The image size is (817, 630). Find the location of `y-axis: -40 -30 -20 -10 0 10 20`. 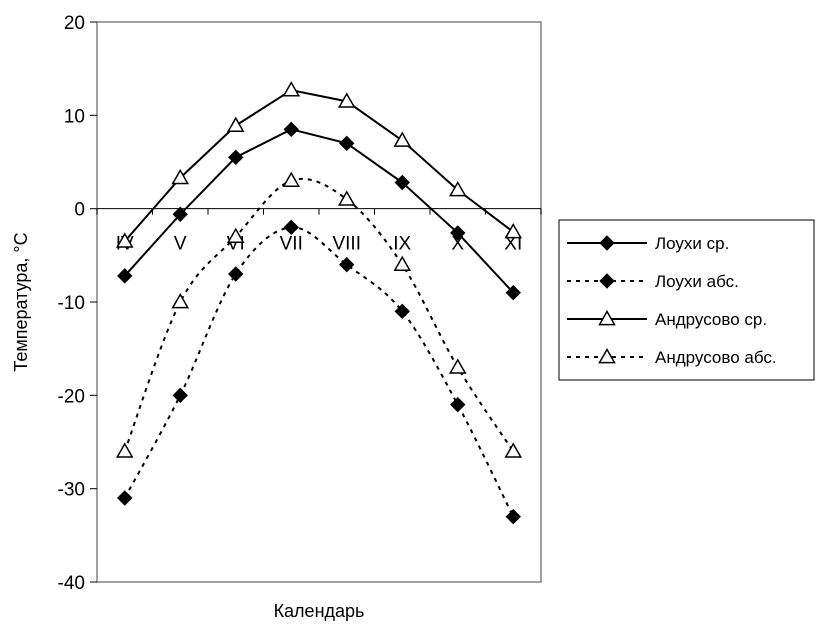

y-axis: -40 -30 -20 -10 0 10 20 is located at coordinates (77, 303).